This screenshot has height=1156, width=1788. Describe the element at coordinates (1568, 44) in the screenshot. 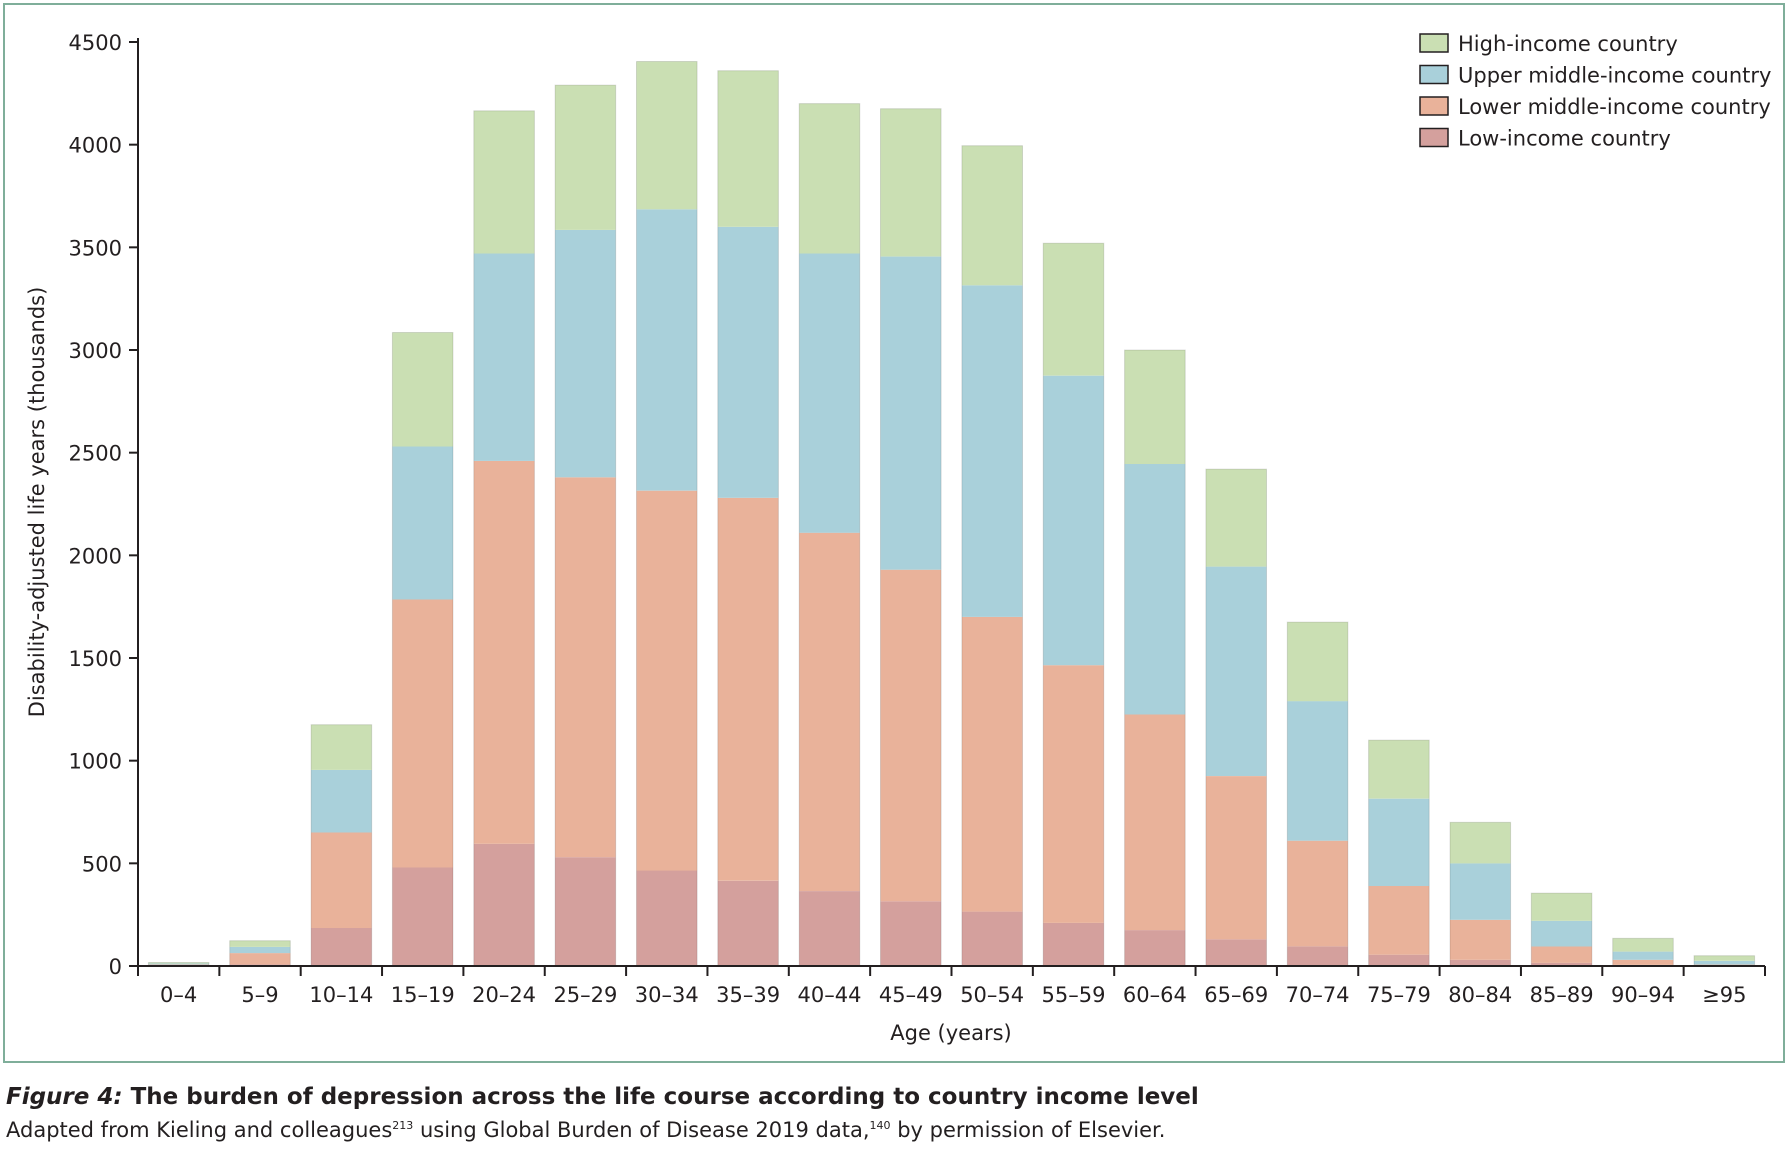

I see `legend-label: High-income country` at that location.